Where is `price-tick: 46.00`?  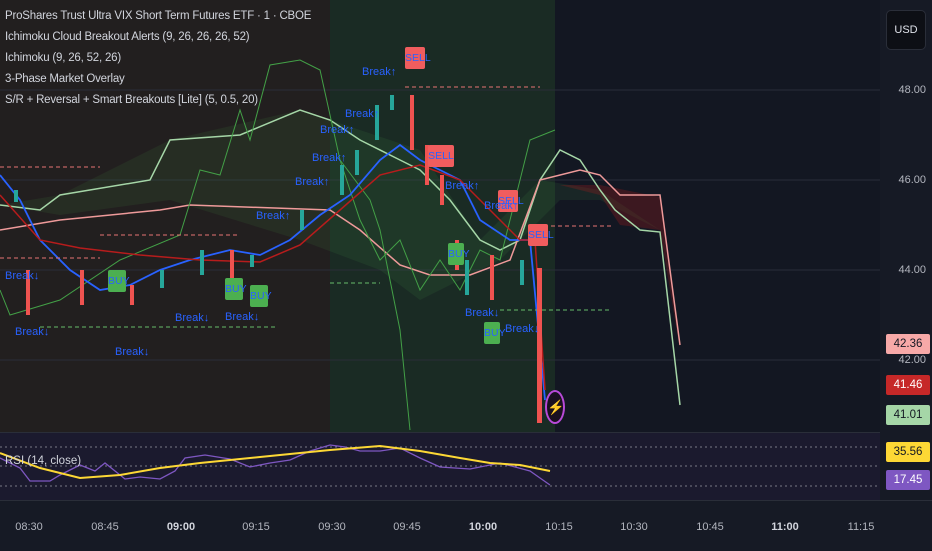 price-tick: 46.00 is located at coordinates (912, 180).